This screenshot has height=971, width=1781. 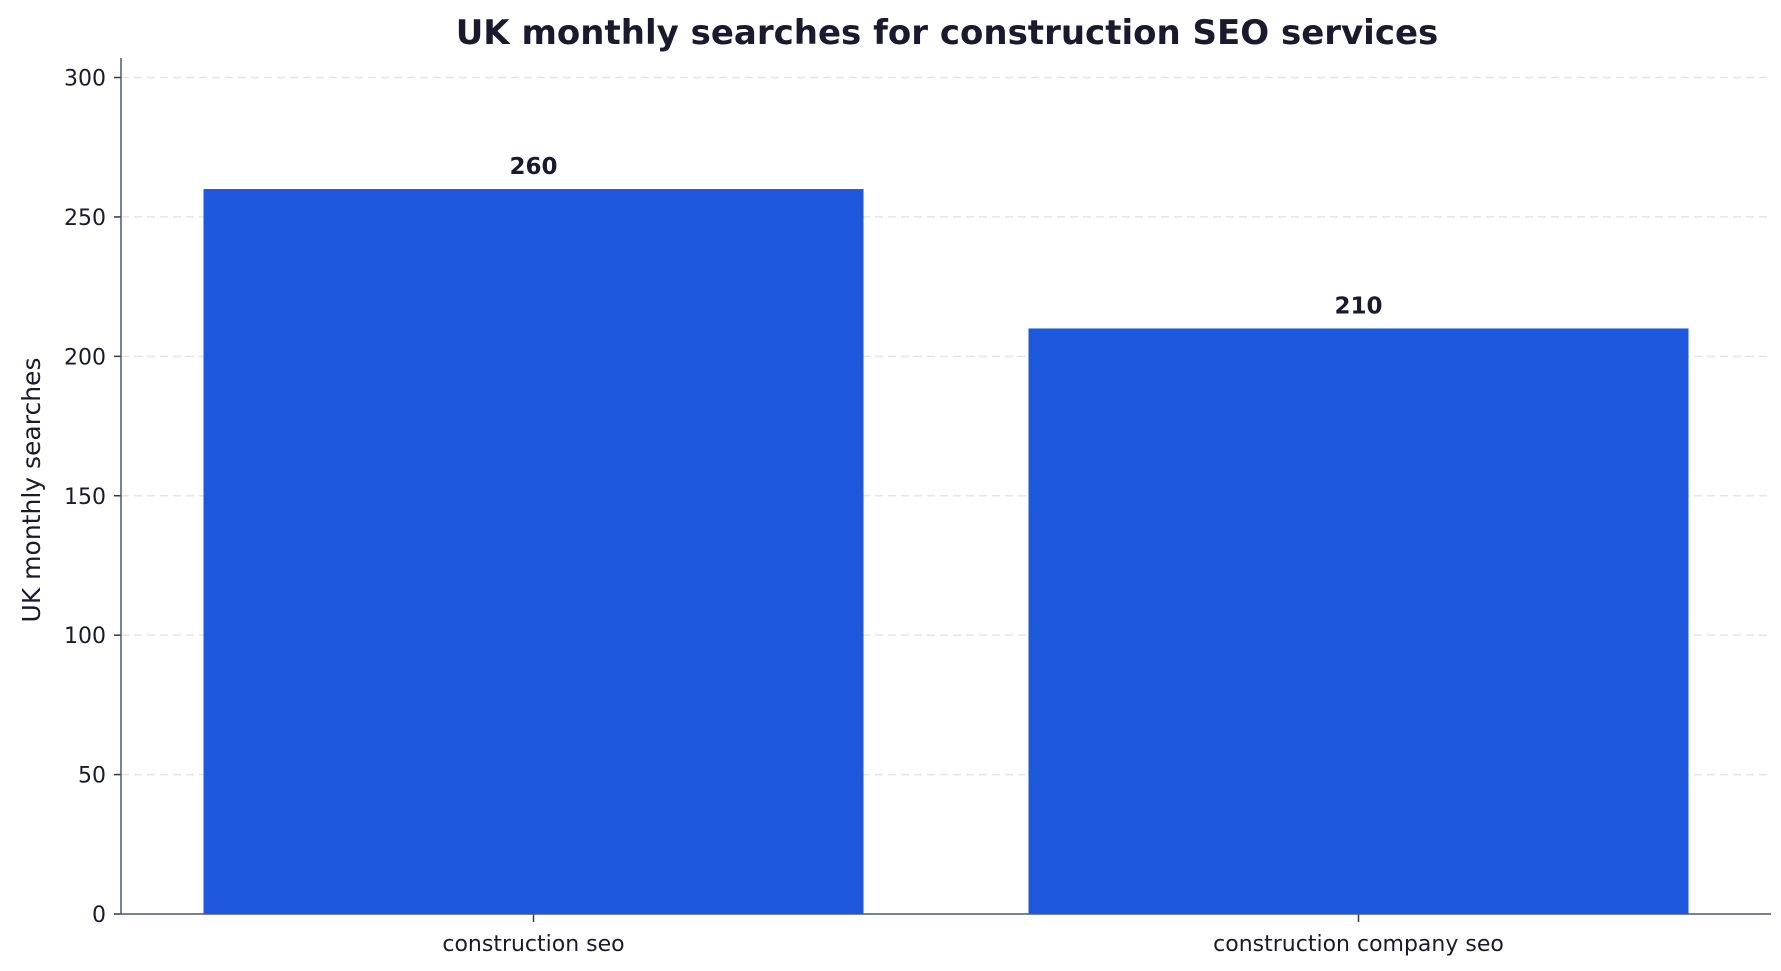 What do you see at coordinates (973, 935) in the screenshot?
I see `x-axis-ticks: construction seo construction company seo` at bounding box center [973, 935].